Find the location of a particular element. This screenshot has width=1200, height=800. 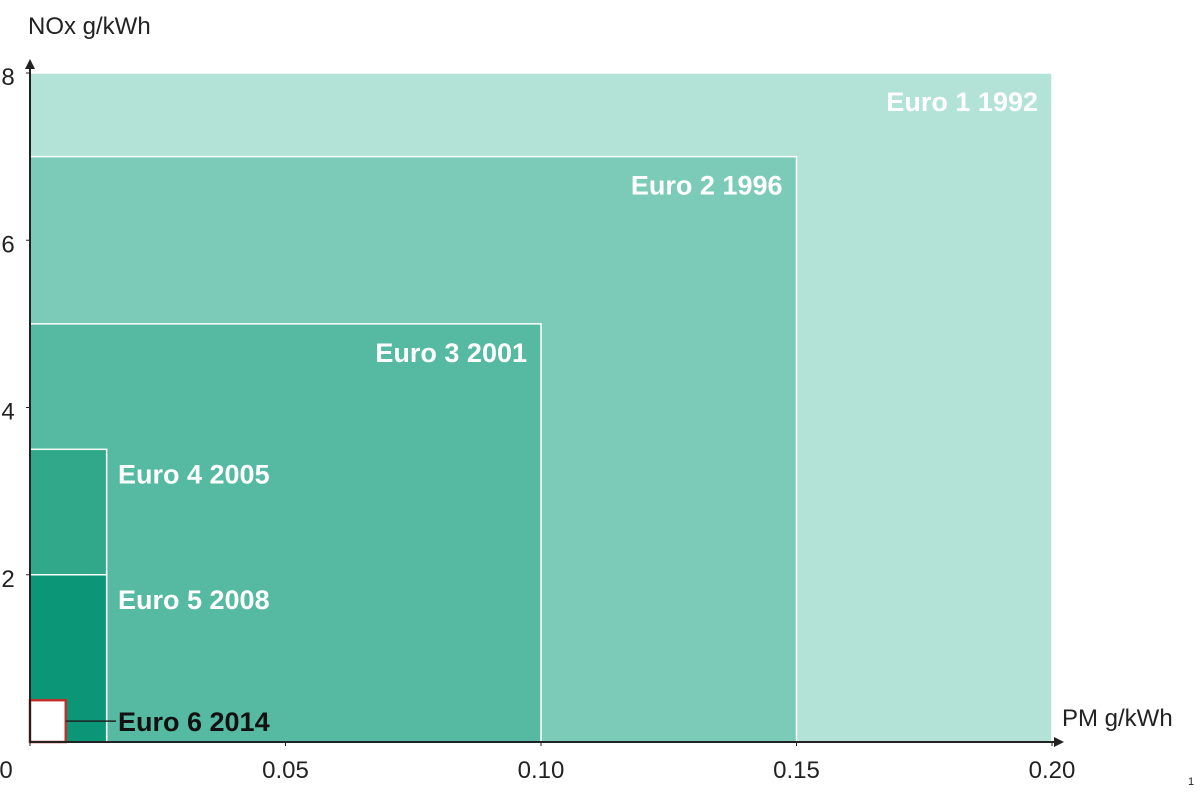

legend-label: Euro 2 1996 is located at coordinates (707, 186).